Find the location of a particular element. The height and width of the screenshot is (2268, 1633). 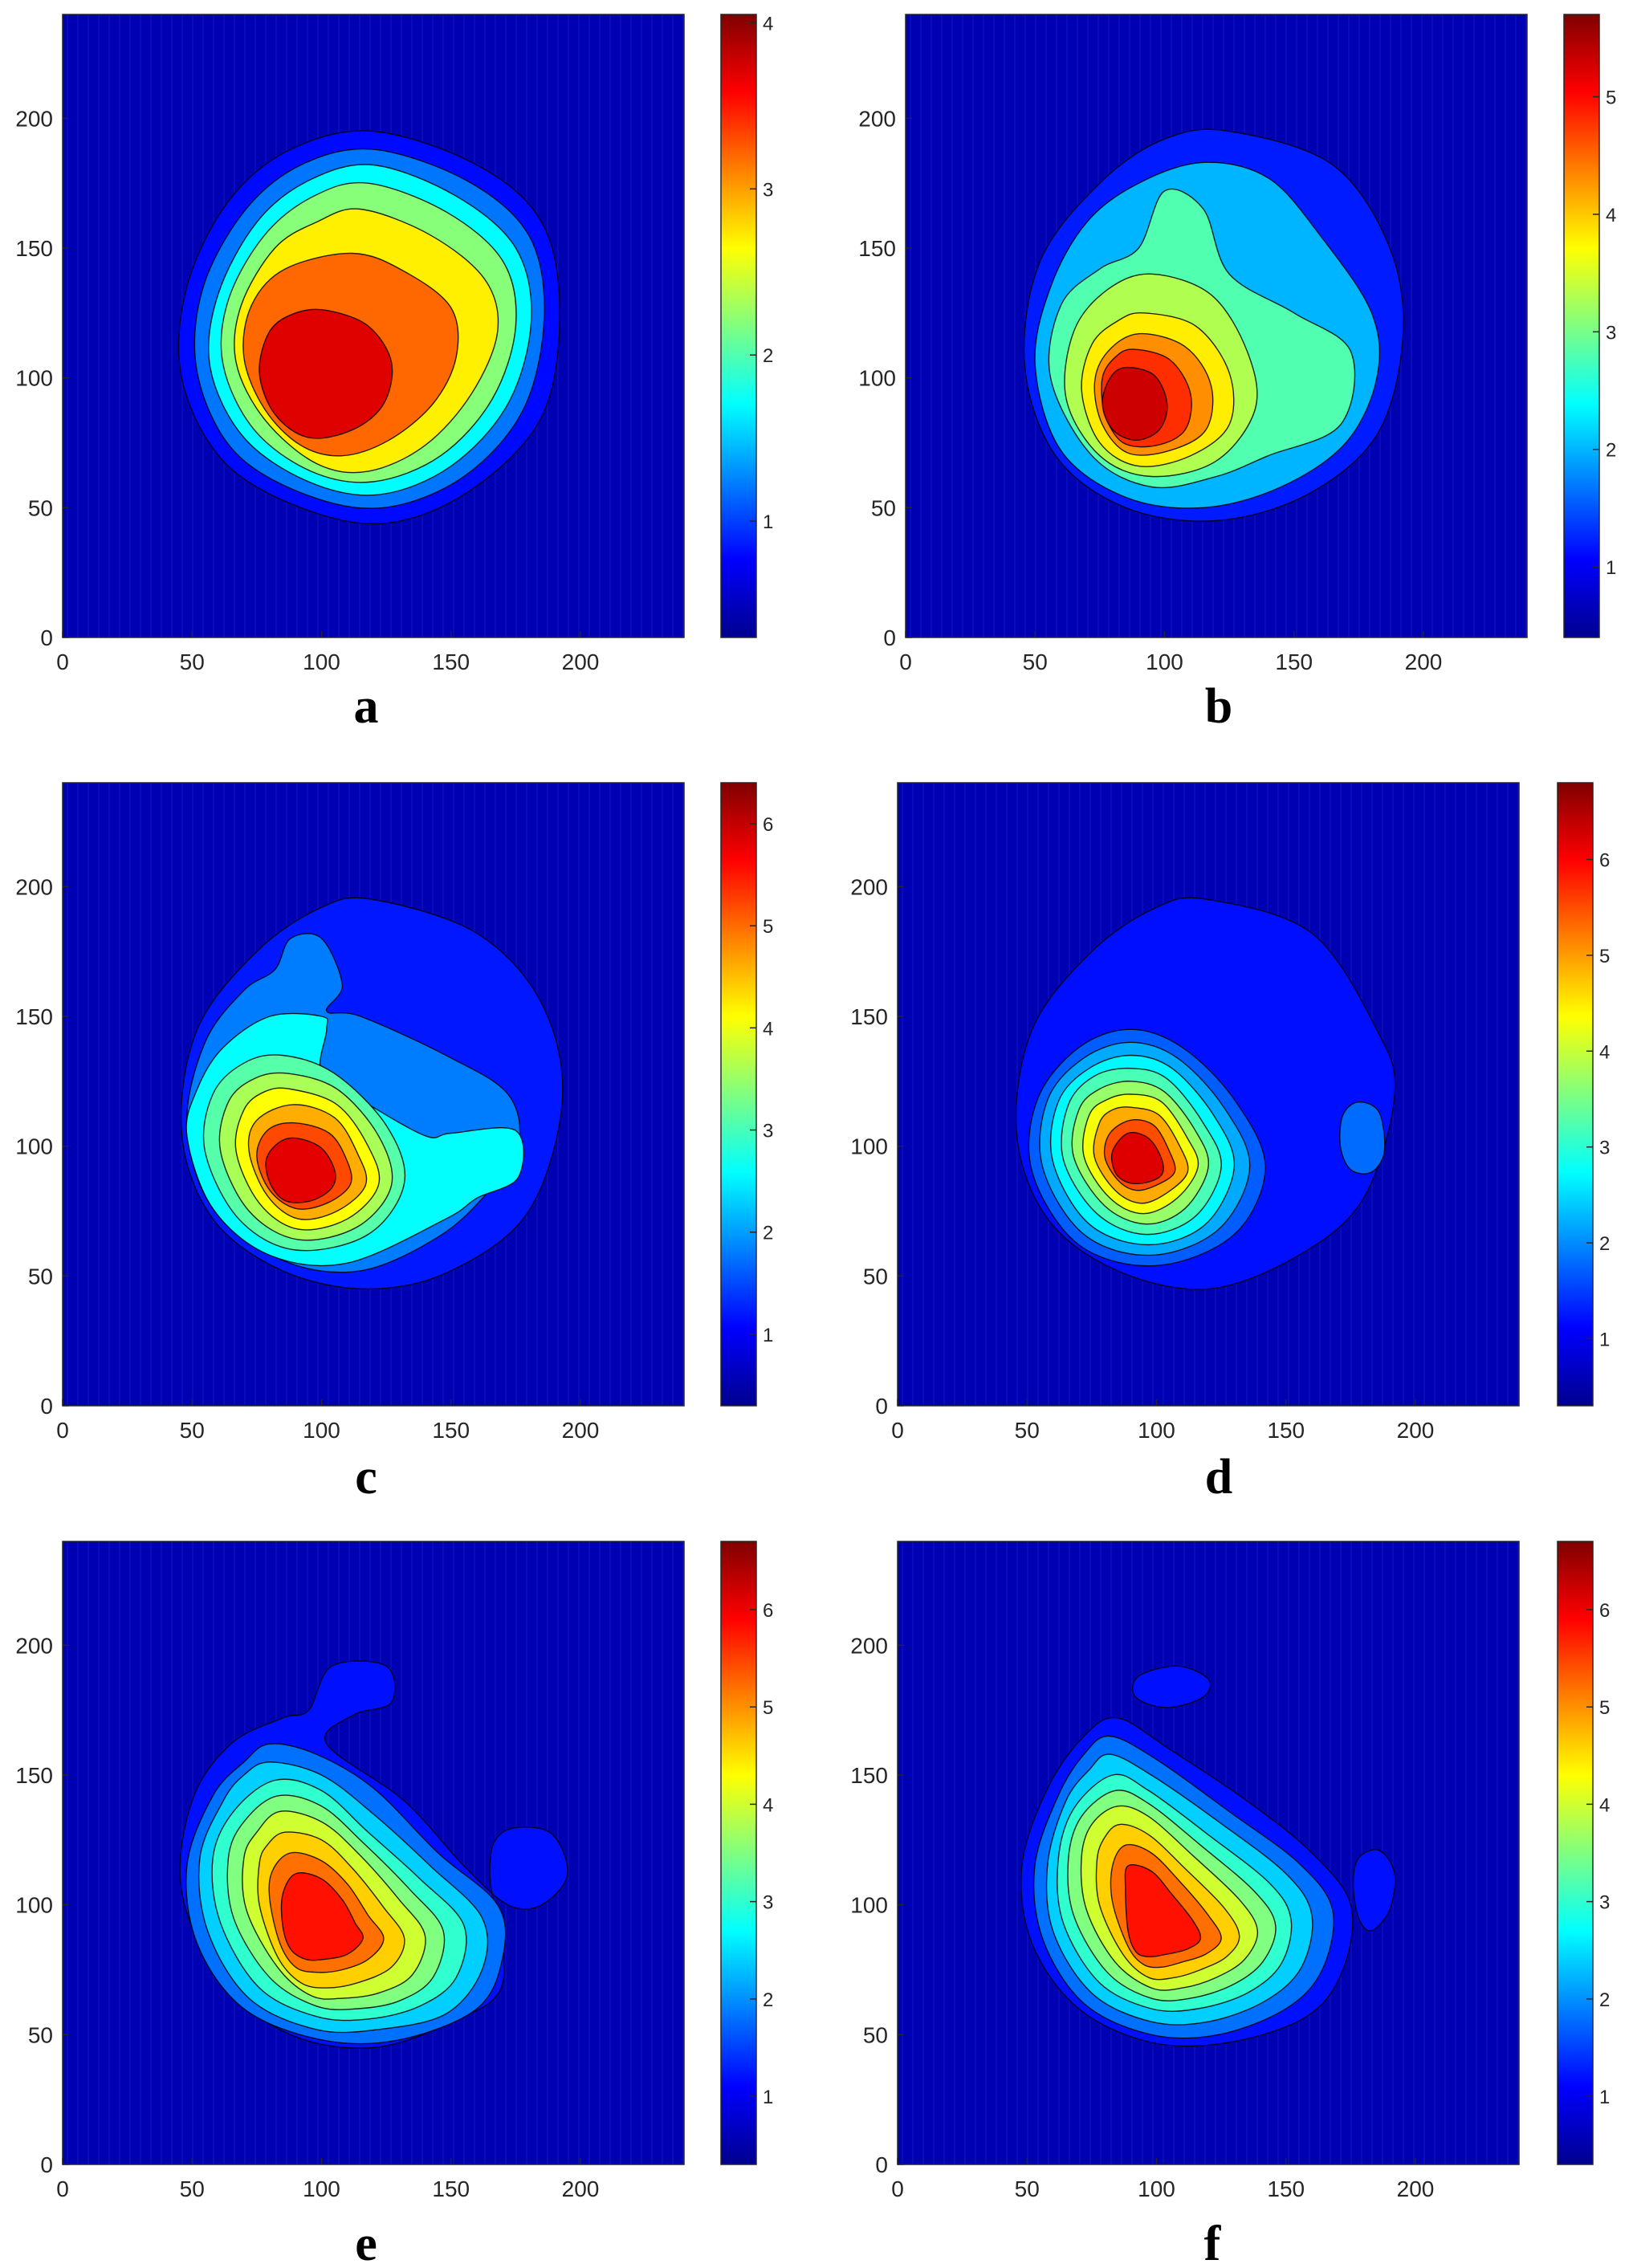

panel-label: a is located at coordinates (366, 706).